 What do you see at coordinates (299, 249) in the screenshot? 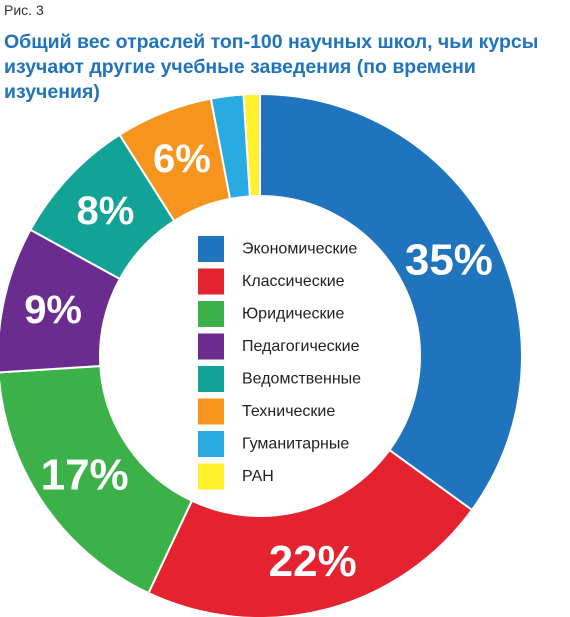
I see `legend-label-1: Экономические` at bounding box center [299, 249].